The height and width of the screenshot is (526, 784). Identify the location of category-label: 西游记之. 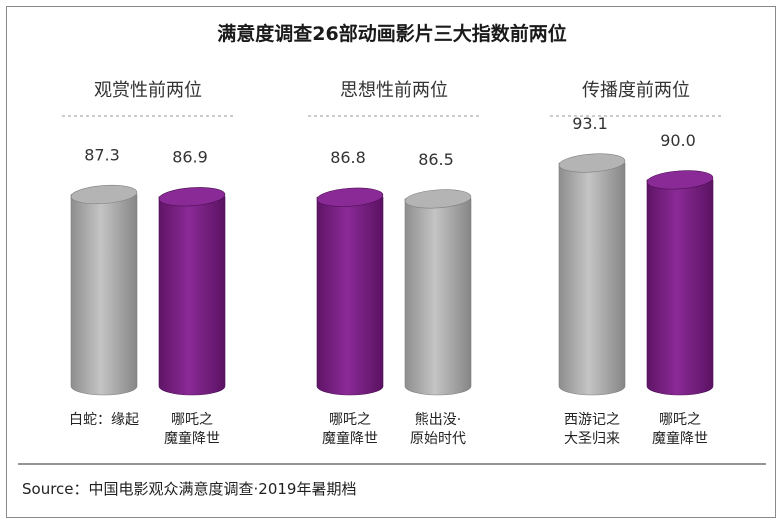
(592, 420).